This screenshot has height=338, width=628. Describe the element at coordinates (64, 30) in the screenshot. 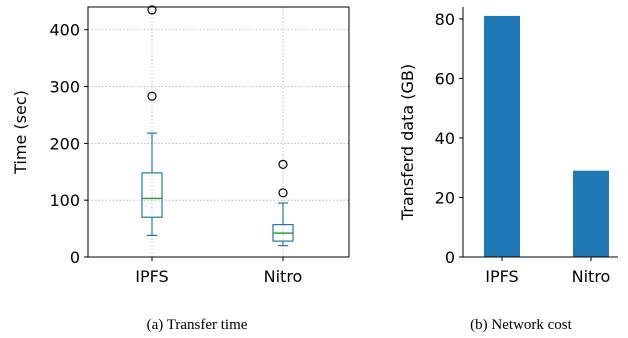

I see `y-tick-label: 400` at that location.